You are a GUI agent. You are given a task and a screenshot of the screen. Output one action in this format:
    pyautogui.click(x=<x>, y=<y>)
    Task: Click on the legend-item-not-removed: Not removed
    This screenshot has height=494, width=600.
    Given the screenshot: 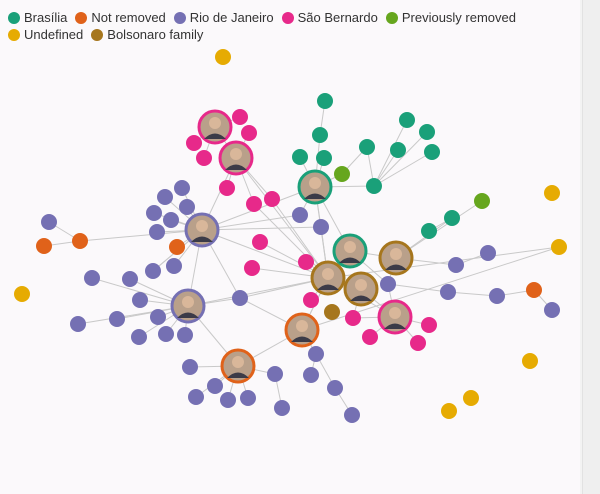 What is the action you would take?
    pyautogui.click(x=120, y=17)
    